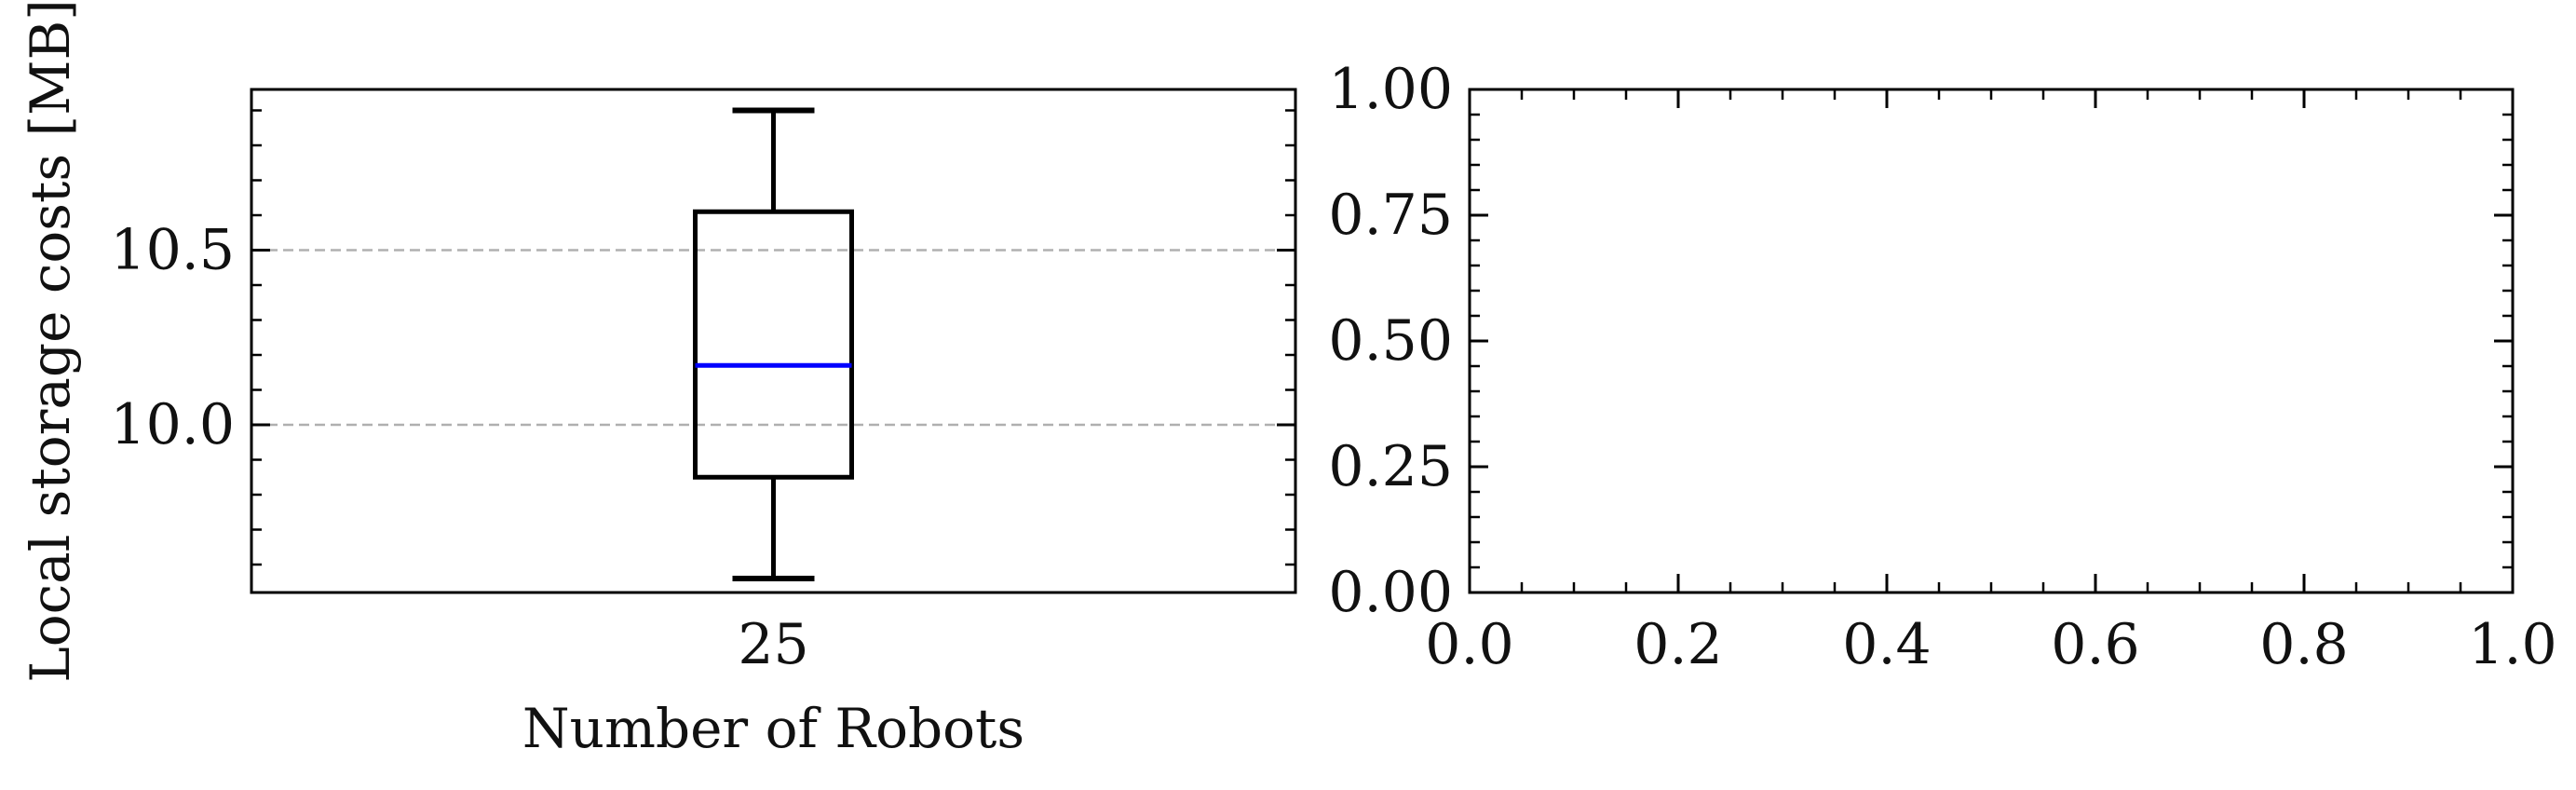 This screenshot has height=790, width=2576. Describe the element at coordinates (773, 728) in the screenshot. I see `x-axis-label: Number of Robots` at that location.